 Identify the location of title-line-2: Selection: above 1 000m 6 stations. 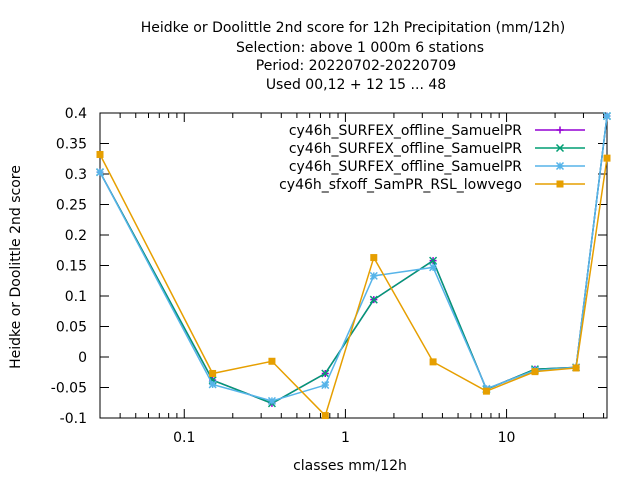
(360, 48).